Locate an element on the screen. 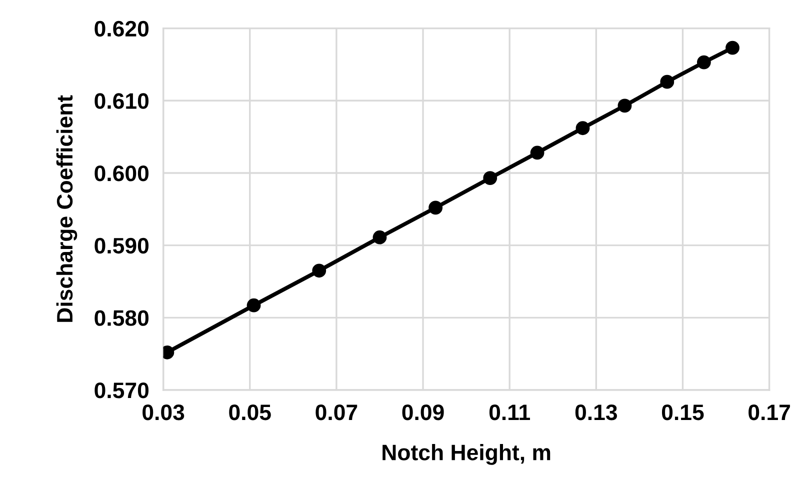  y-tick-label: 0.580 is located at coordinates (121, 318).